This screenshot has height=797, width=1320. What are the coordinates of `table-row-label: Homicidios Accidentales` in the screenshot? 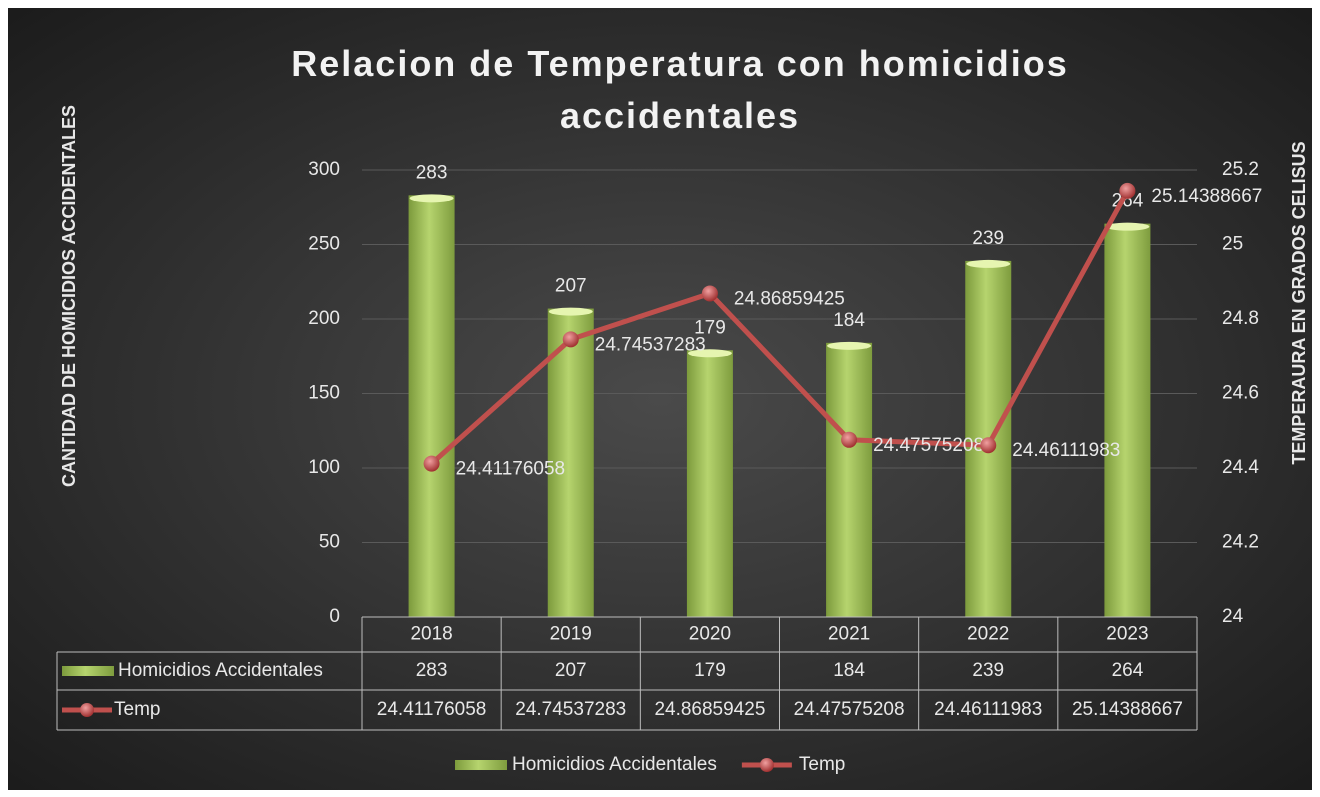 It's located at (220, 670).